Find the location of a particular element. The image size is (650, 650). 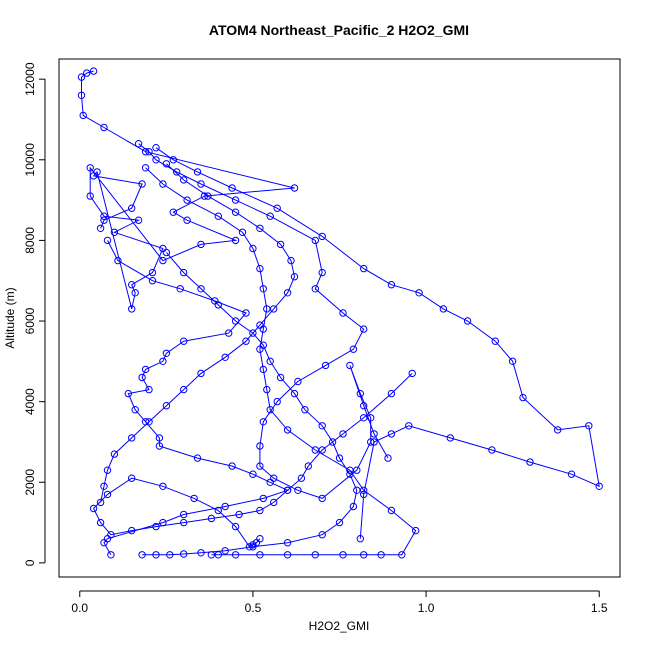

y-tick-label: 10000 is located at coordinates (30, 160).